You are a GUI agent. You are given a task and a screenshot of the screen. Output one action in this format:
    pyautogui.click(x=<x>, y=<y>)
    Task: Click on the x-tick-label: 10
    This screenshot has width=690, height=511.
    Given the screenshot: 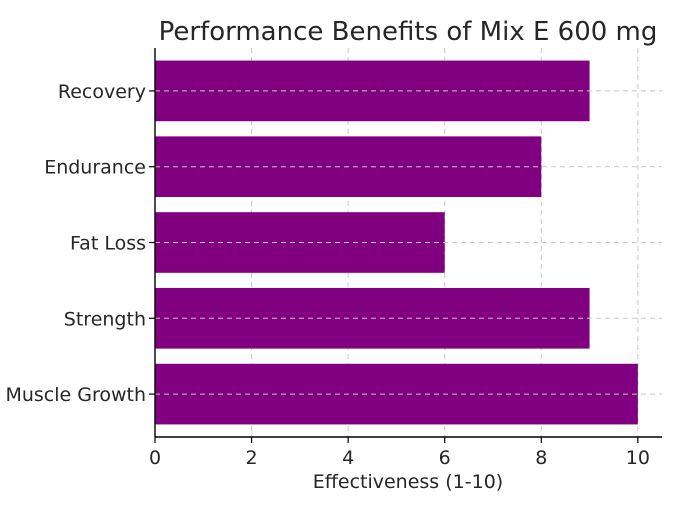 What is the action you would take?
    pyautogui.click(x=638, y=458)
    